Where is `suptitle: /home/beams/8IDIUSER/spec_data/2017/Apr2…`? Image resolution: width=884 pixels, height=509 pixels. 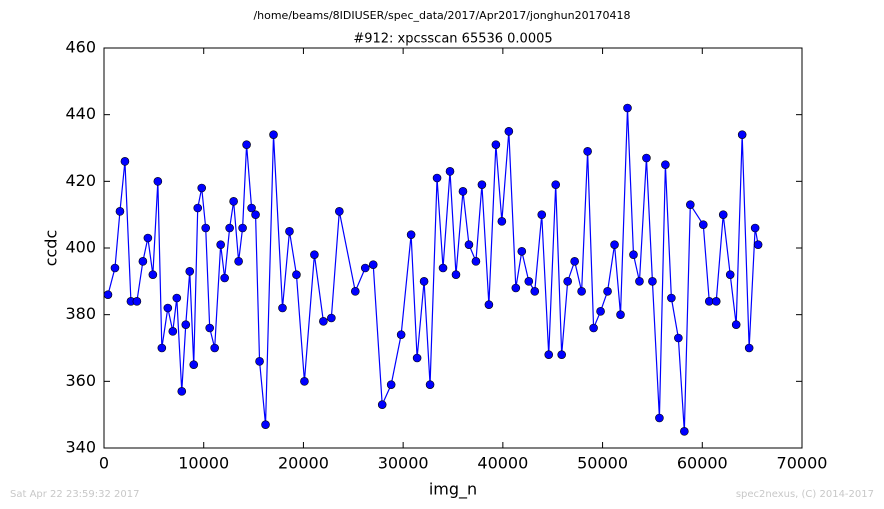 suptitle: /home/beams/8IDIUSER/spec_data/2017/Apr2… is located at coordinates (441, 15).